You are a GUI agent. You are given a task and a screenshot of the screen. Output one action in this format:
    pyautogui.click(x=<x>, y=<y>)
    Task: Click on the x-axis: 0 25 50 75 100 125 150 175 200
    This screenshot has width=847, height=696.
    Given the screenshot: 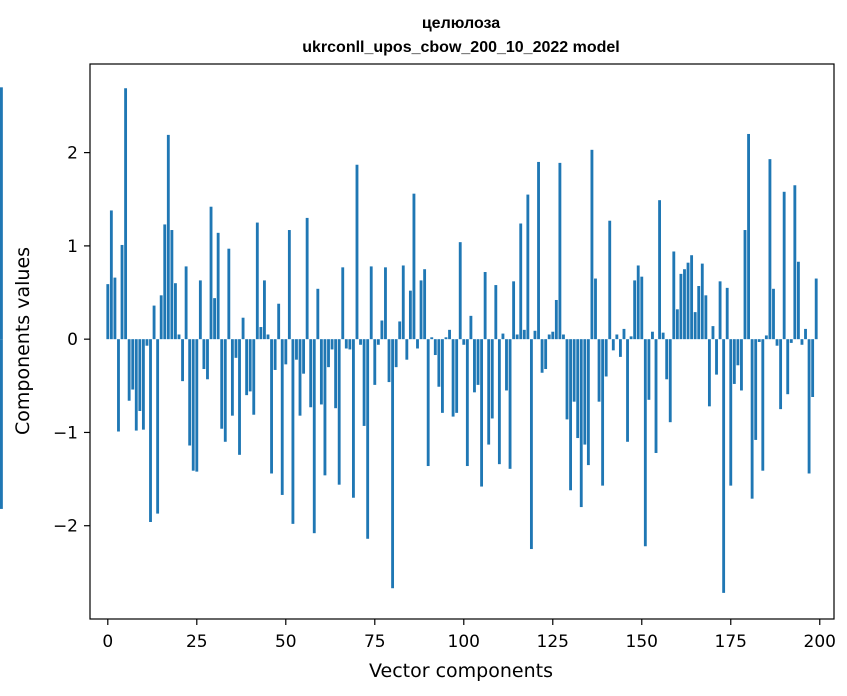 What is the action you would take?
    pyautogui.click(x=469, y=635)
    